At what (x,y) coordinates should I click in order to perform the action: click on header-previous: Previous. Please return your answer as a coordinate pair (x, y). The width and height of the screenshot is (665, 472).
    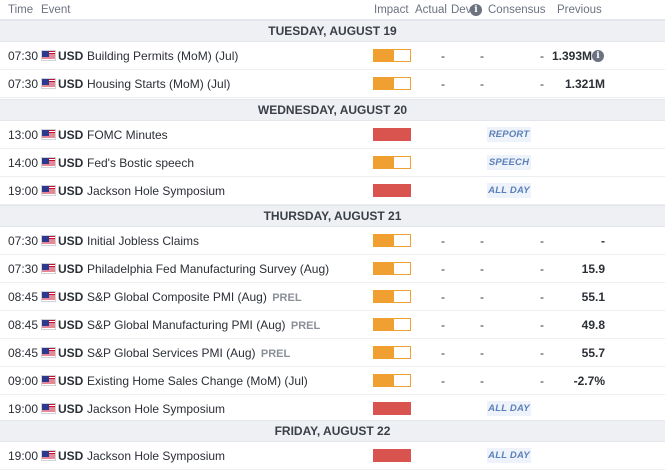
    Looking at the image, I should click on (579, 10).